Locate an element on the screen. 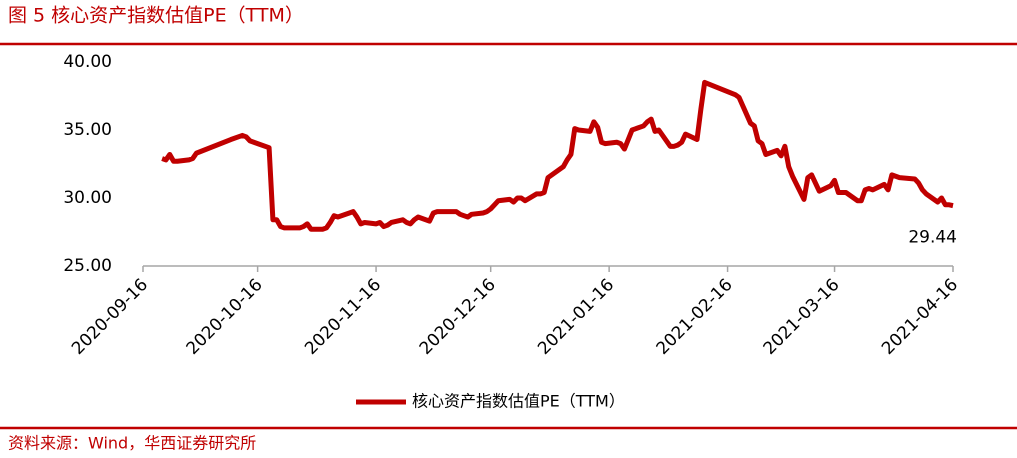 Image resolution: width=1017 pixels, height=458 pixels. y-tick-label: 30.00 is located at coordinates (87, 198).